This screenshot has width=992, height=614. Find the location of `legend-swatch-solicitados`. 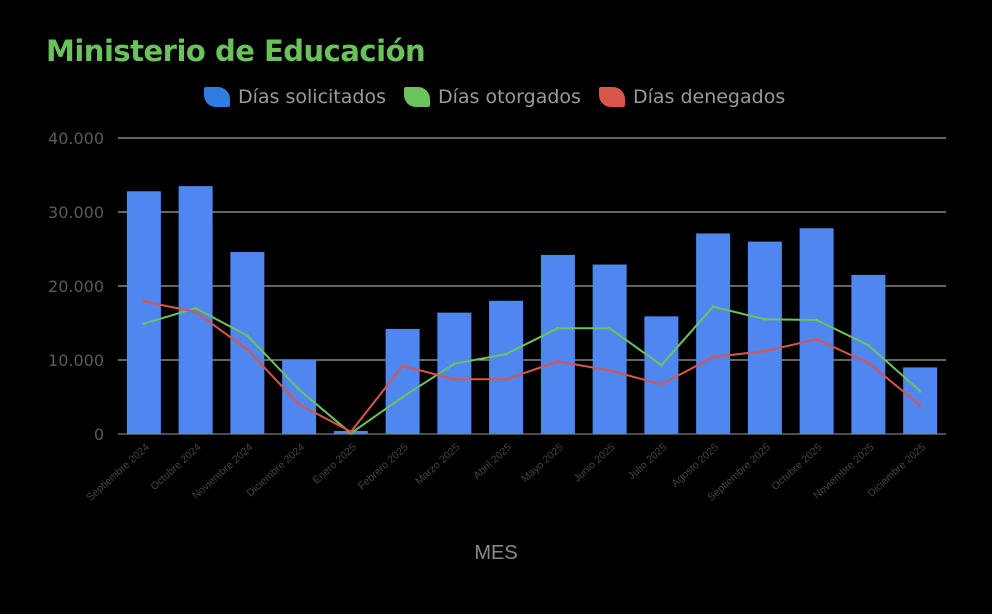

legend-swatch-solicitados is located at coordinates (217, 97).